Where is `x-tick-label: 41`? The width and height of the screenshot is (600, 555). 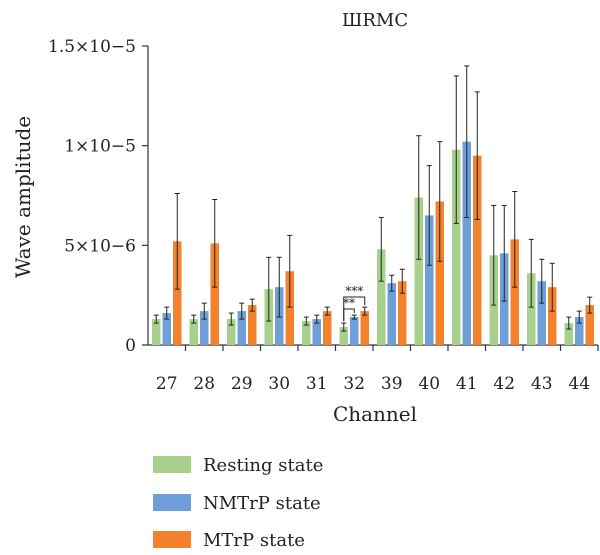 x-tick-label: 41 is located at coordinates (467, 384).